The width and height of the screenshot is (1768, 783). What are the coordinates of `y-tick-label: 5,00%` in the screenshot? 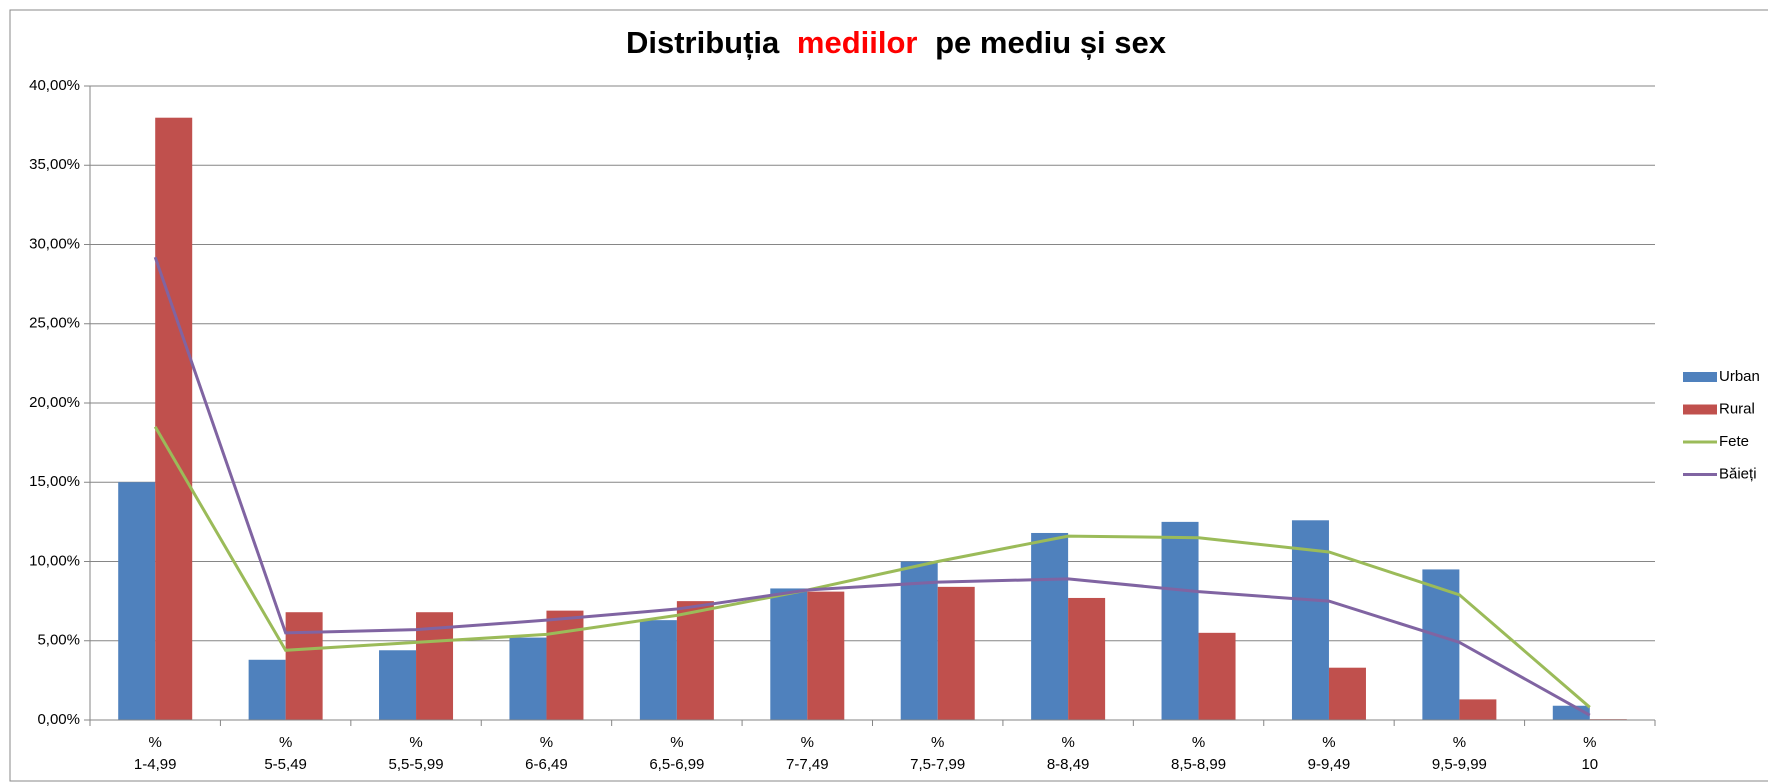 It's located at (58, 640).